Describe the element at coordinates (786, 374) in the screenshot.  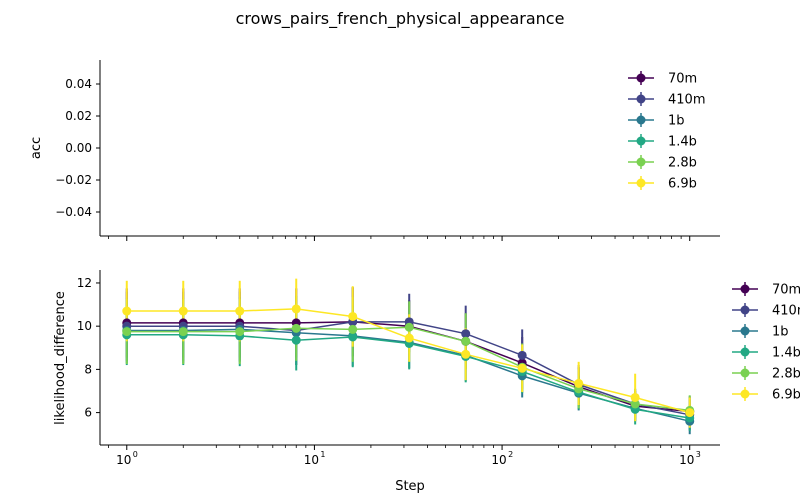
I see `bottom-legend-label: 2.8b` at that location.